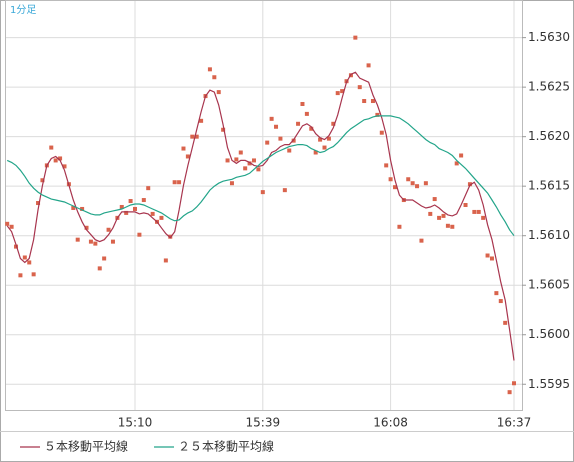 The width and height of the screenshot is (574, 462). I want to click on x-tick-label: 16:37, so click(514, 423).